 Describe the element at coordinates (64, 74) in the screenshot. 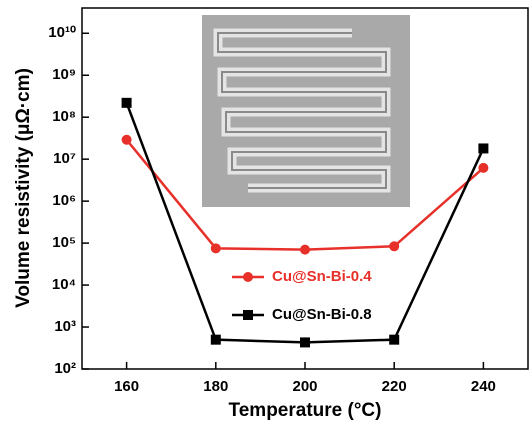

I see `y-tick-label: 10⁹` at that location.